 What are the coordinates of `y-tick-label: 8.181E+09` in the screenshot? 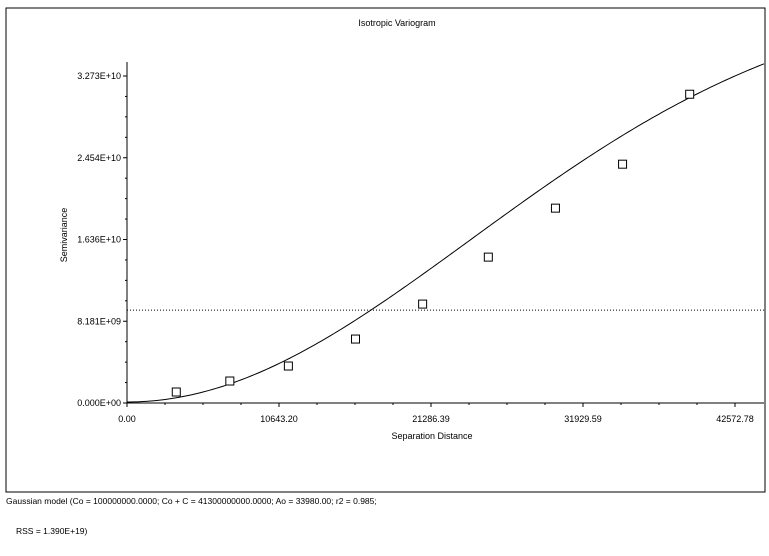 It's located at (99, 321).